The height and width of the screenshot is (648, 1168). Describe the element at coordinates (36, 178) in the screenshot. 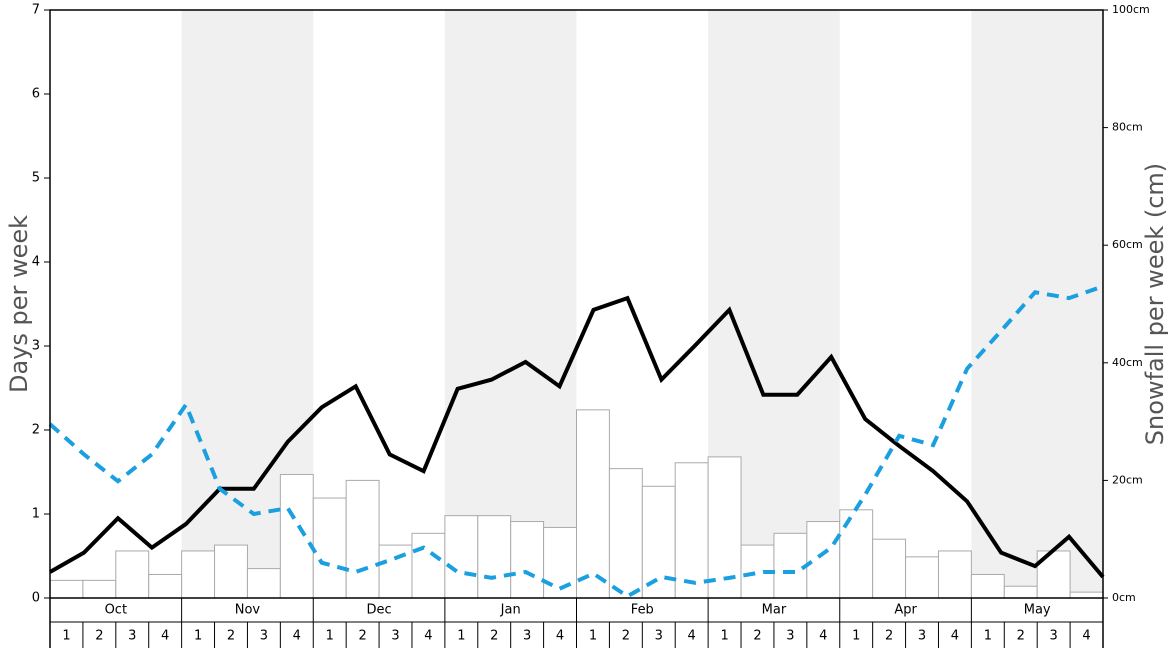

I see `y-tick-label: 5` at that location.